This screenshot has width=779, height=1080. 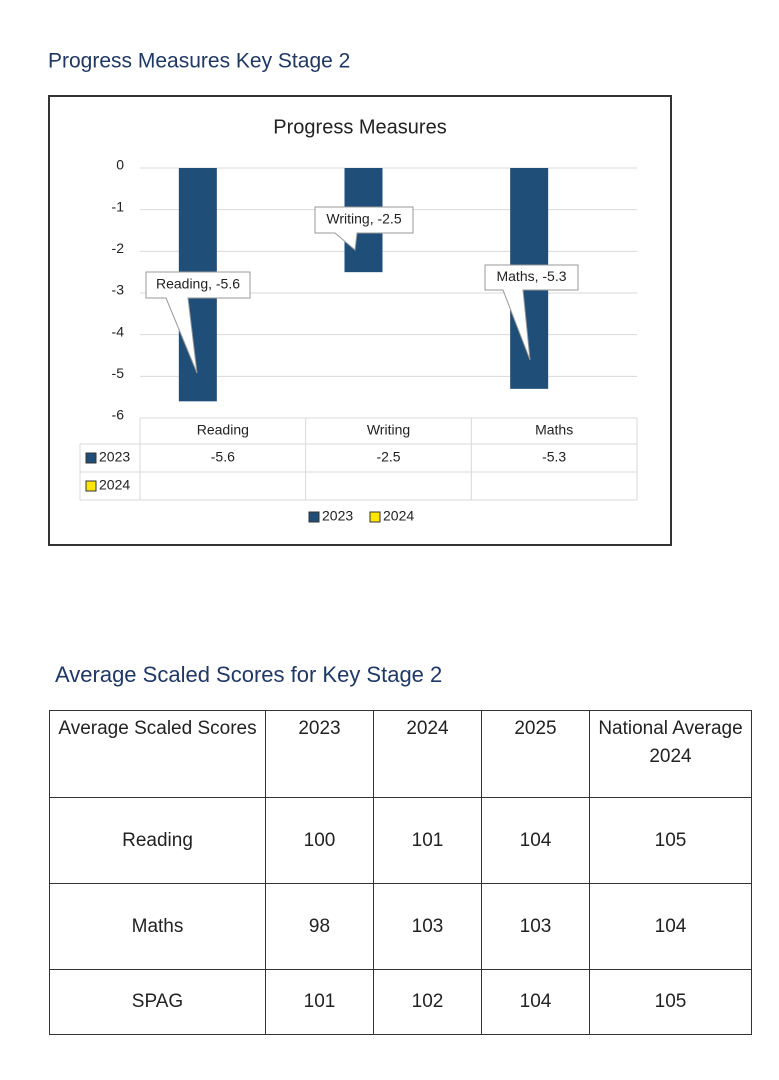 I want to click on data-label: Maths, -5.3, so click(x=531, y=276).